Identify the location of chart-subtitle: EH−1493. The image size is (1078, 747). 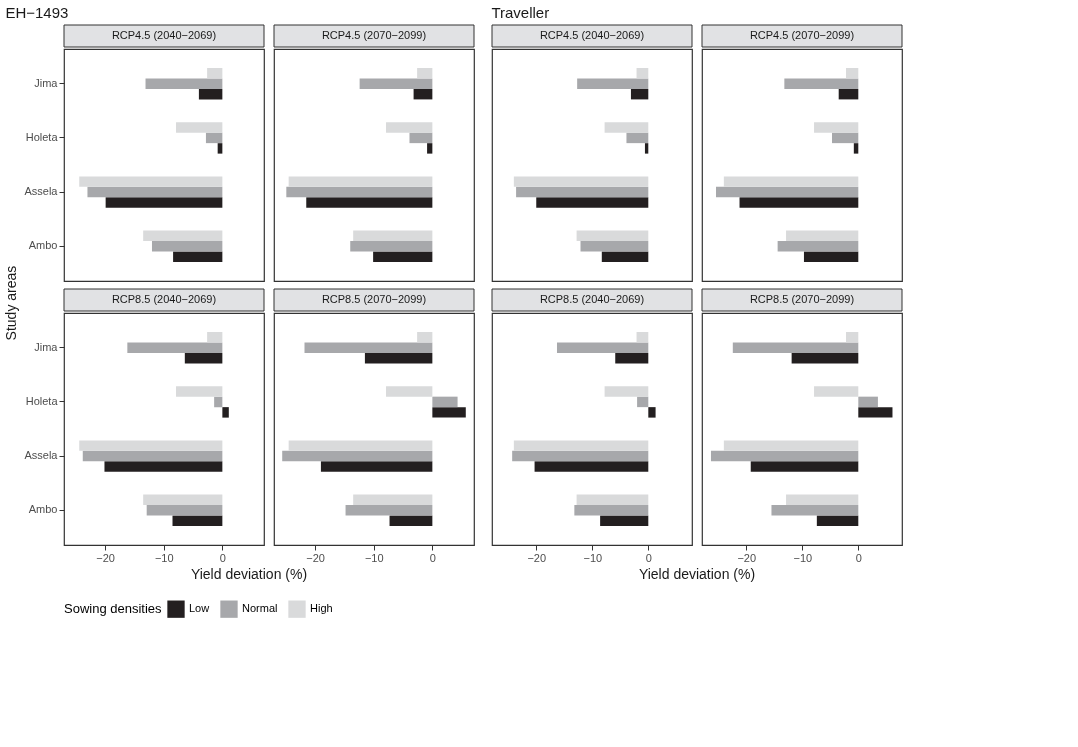
(37, 12).